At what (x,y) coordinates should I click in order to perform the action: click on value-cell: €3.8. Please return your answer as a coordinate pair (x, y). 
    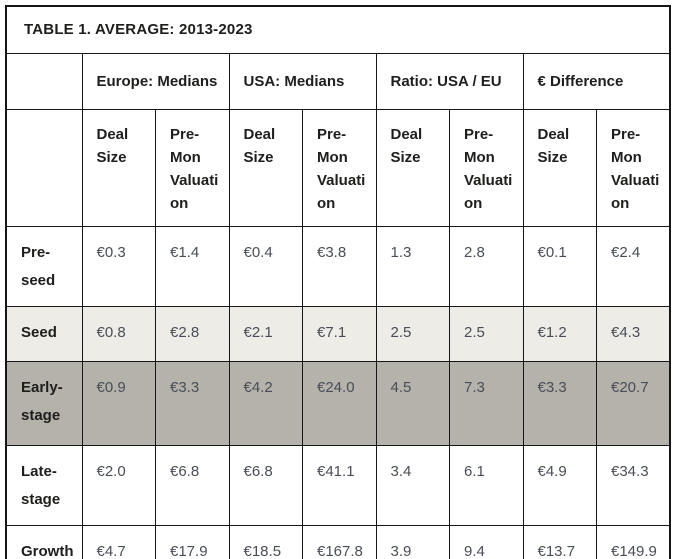
    Looking at the image, I should click on (339, 266).